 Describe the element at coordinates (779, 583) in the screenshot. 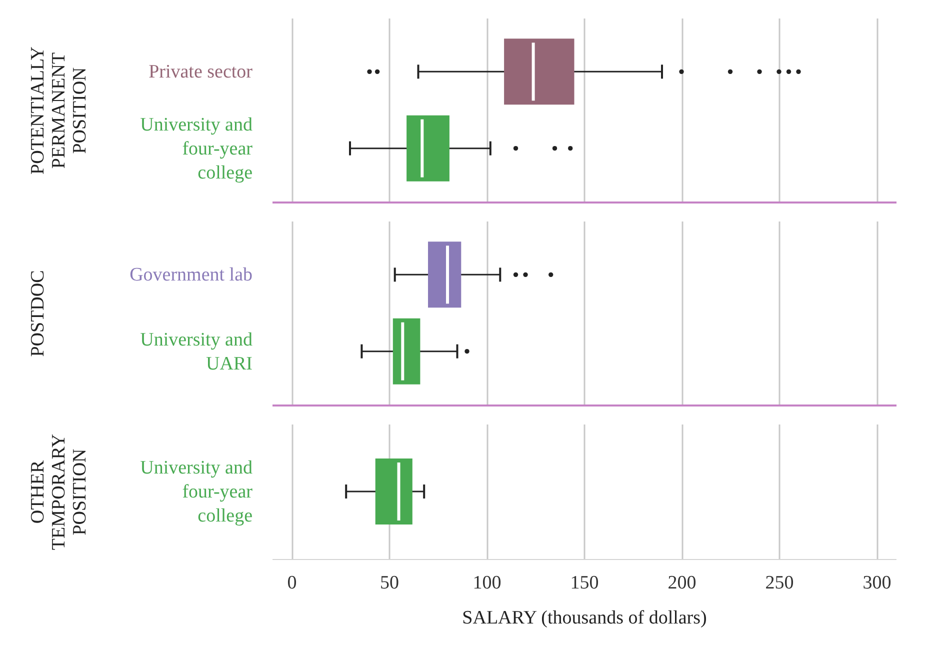

I see `x-tick-label: 250` at that location.